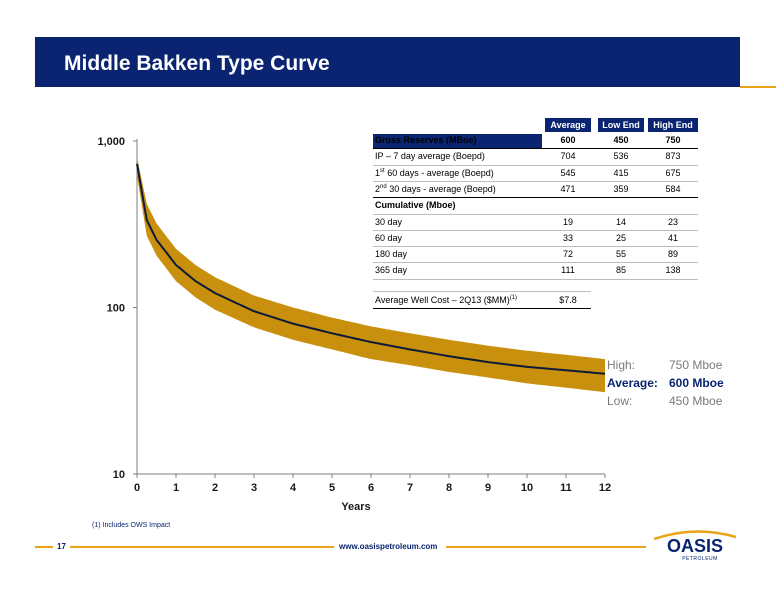 The width and height of the screenshot is (776, 600). Describe the element at coordinates (621, 140) in the screenshot. I see `table-cell: 450` at that location.